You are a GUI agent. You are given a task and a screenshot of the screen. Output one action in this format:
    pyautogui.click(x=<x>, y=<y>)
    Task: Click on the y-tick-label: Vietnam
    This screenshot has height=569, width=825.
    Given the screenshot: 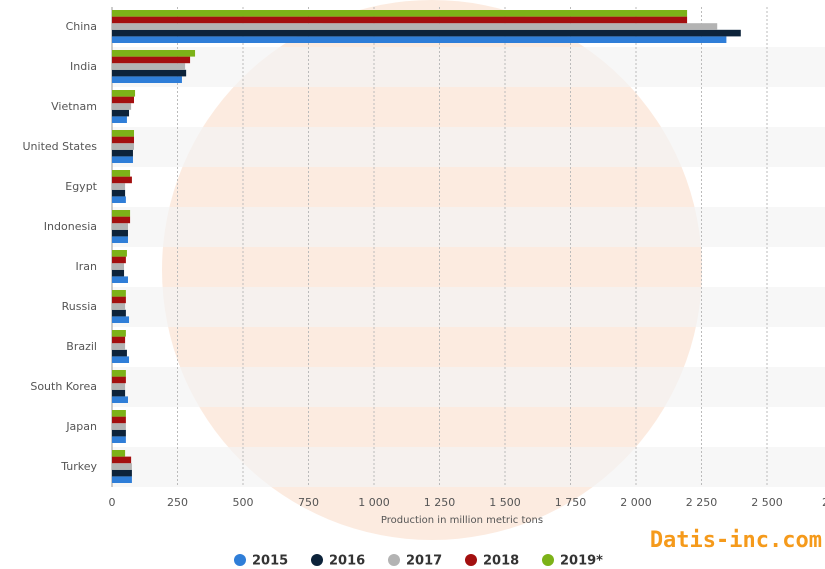 What is the action you would take?
    pyautogui.click(x=74, y=106)
    